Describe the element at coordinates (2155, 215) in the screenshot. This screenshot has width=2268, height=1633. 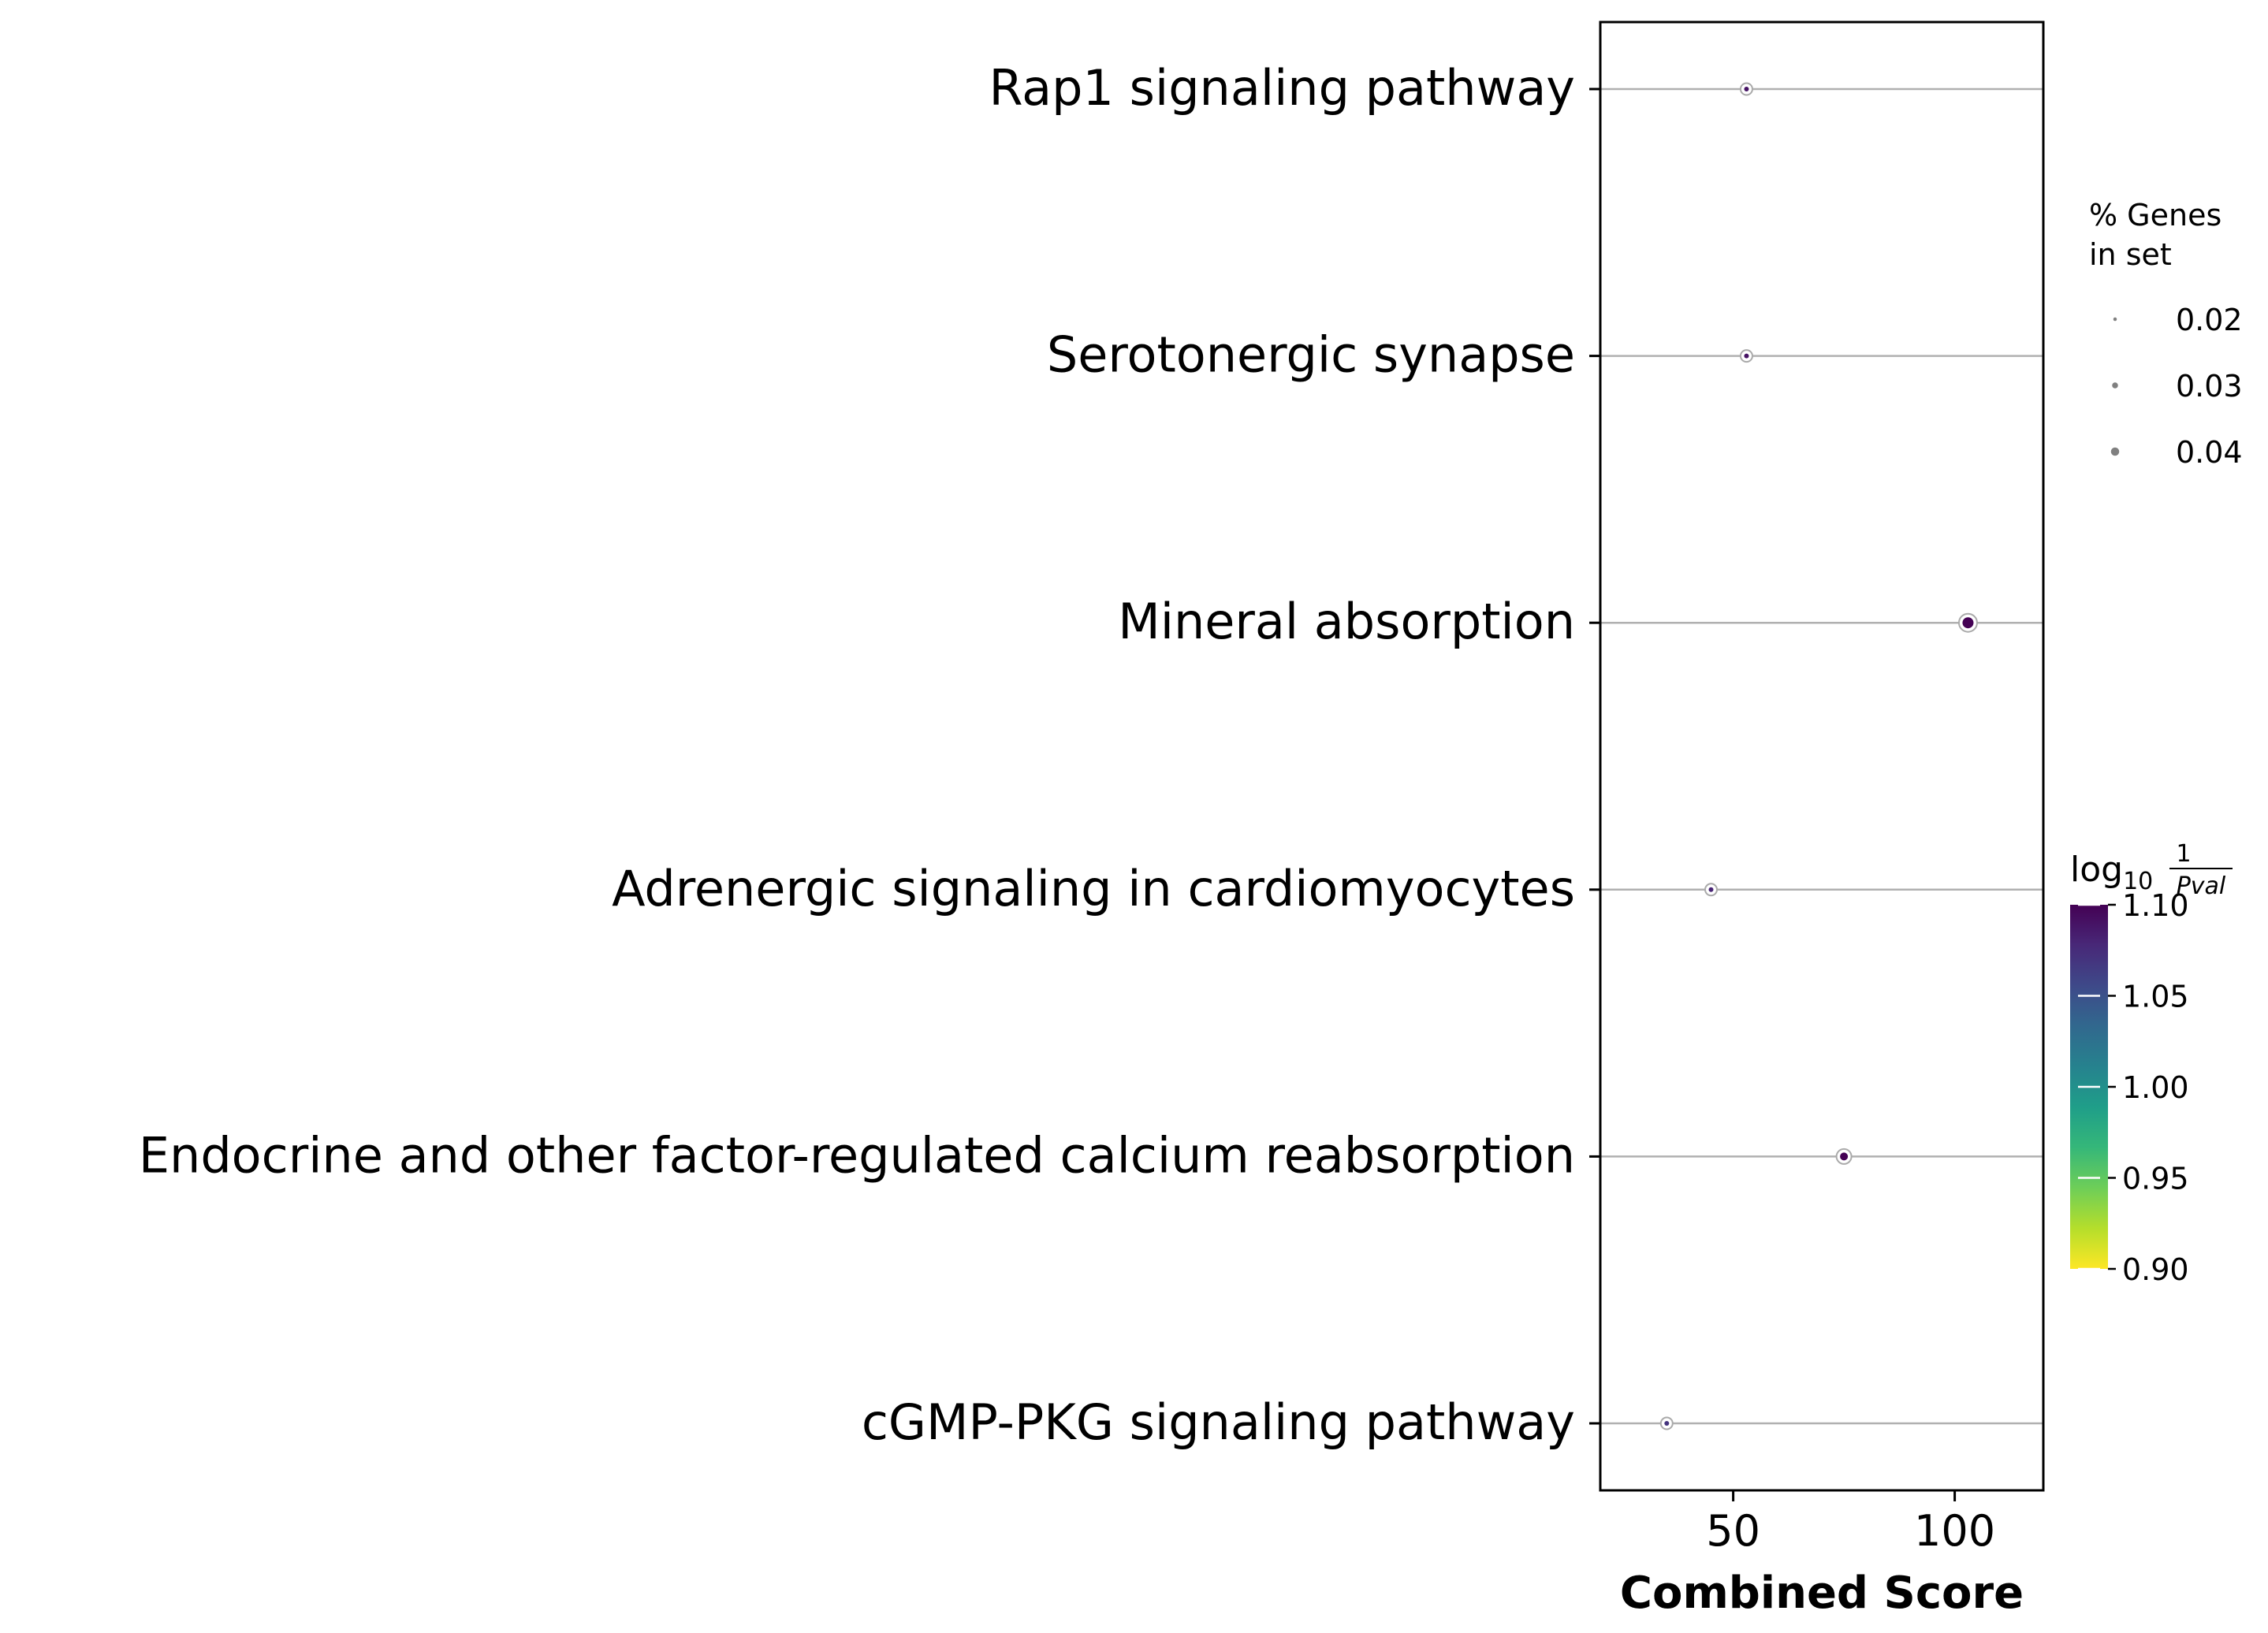
I see `size-legend-title-line-1: % Genes` at that location.